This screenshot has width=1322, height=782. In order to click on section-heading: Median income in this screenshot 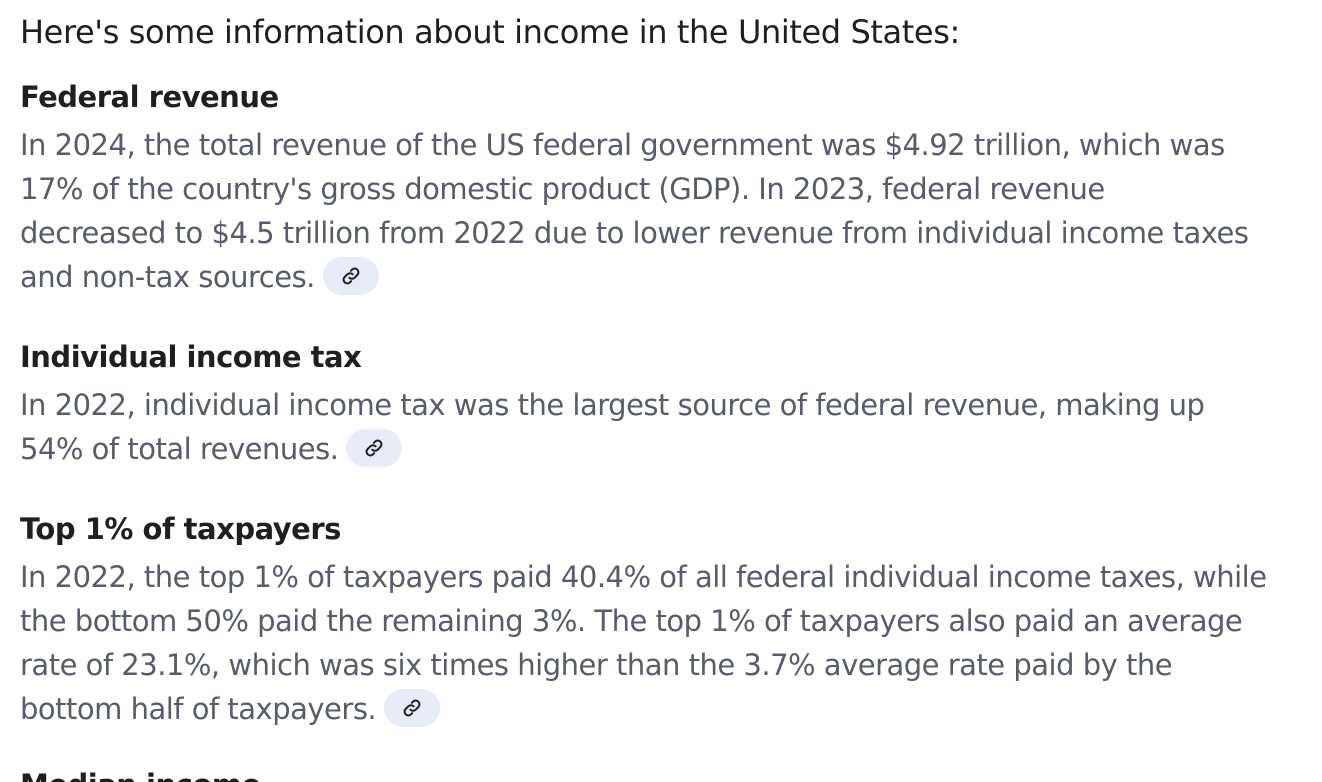, I will do `click(140, 774)`.